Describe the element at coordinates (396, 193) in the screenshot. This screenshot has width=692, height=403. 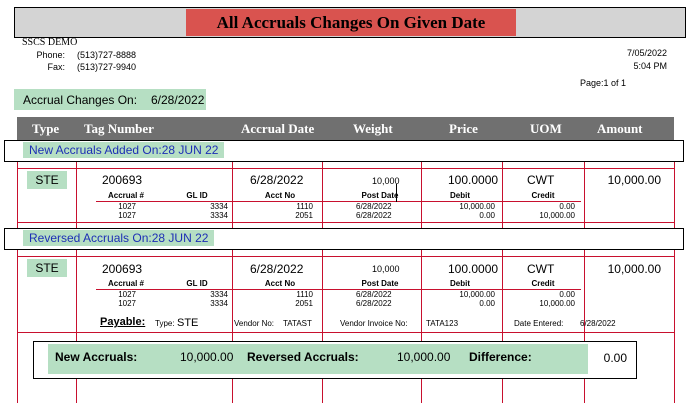
I see `text-cursor-icon` at that location.